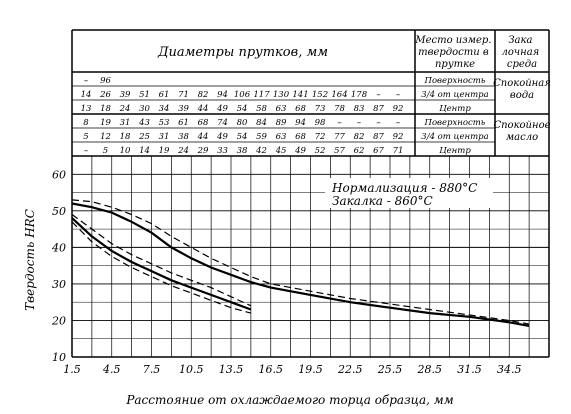 This screenshot has width=571, height=414. I want to click on table-cell: 72, so click(320, 137).